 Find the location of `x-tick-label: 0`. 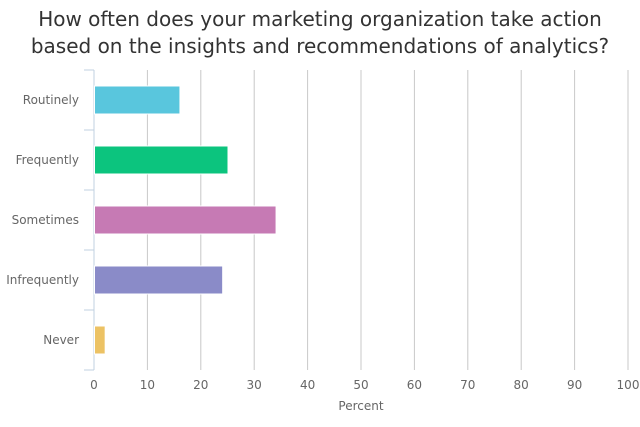

x-tick-label: 0 is located at coordinates (94, 385).